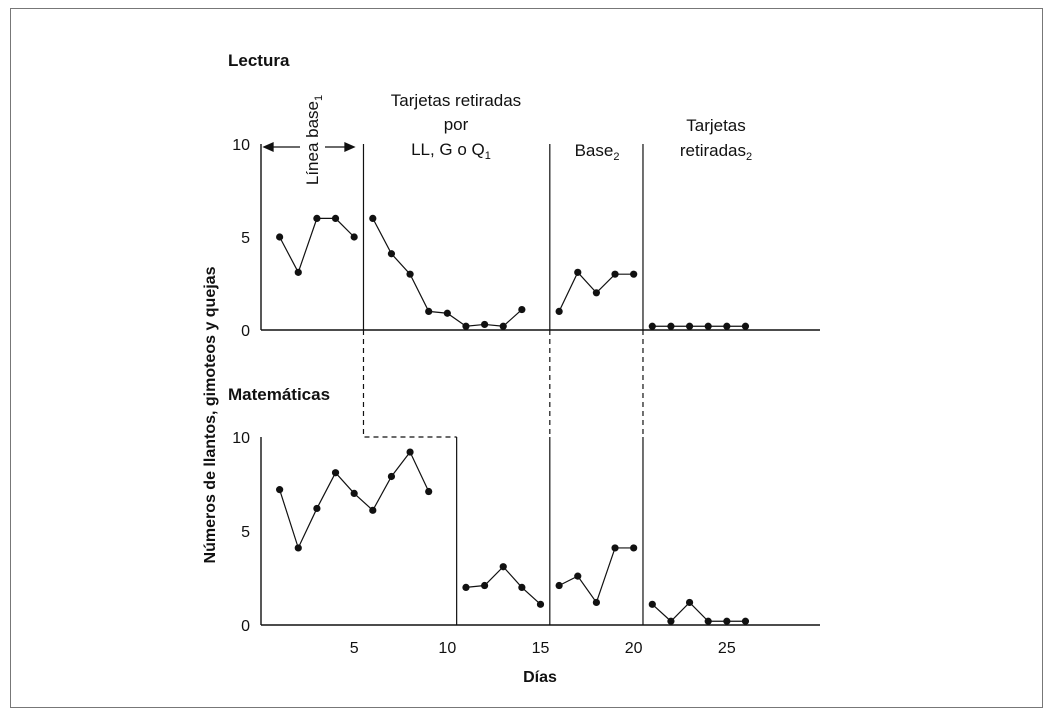 This screenshot has height=718, width=1053. What do you see at coordinates (713, 150) in the screenshot?
I see `phase-label-cards2-line2-text: retiradas` at bounding box center [713, 150].